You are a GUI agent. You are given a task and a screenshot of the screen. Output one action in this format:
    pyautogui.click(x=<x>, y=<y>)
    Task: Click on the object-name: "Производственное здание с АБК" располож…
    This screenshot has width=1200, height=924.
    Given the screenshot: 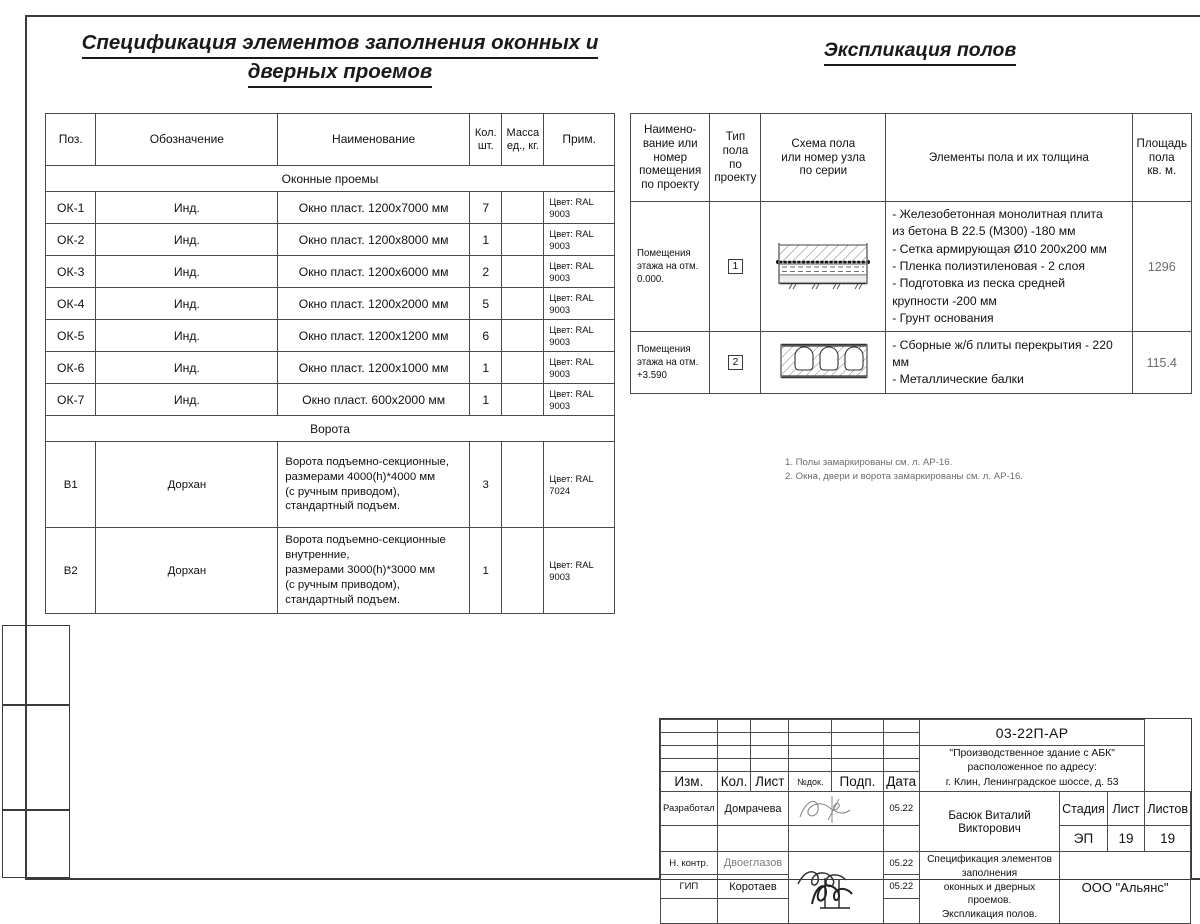 What is the action you would take?
    pyautogui.click(x=1032, y=768)
    